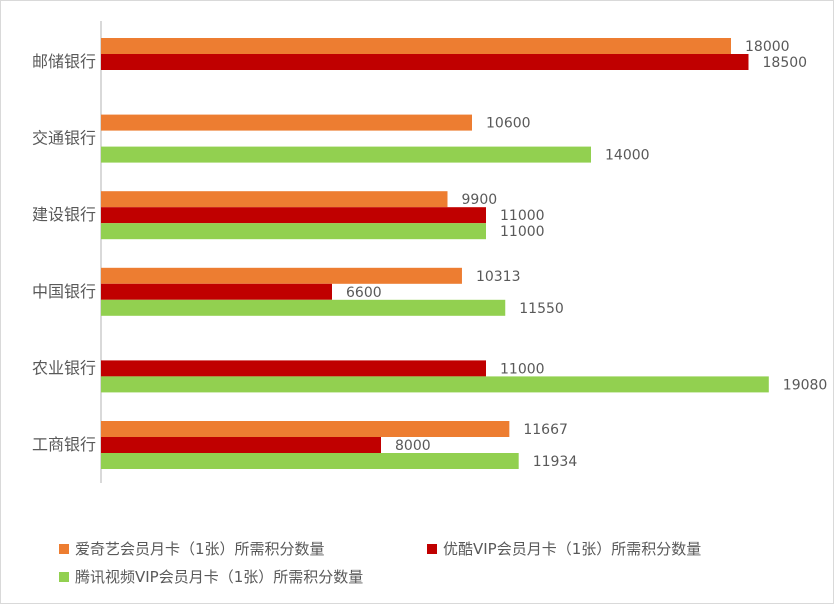 Image resolution: width=834 pixels, height=604 pixels. What do you see at coordinates (64, 291) in the screenshot?
I see `category-label: 中国银行` at bounding box center [64, 291].